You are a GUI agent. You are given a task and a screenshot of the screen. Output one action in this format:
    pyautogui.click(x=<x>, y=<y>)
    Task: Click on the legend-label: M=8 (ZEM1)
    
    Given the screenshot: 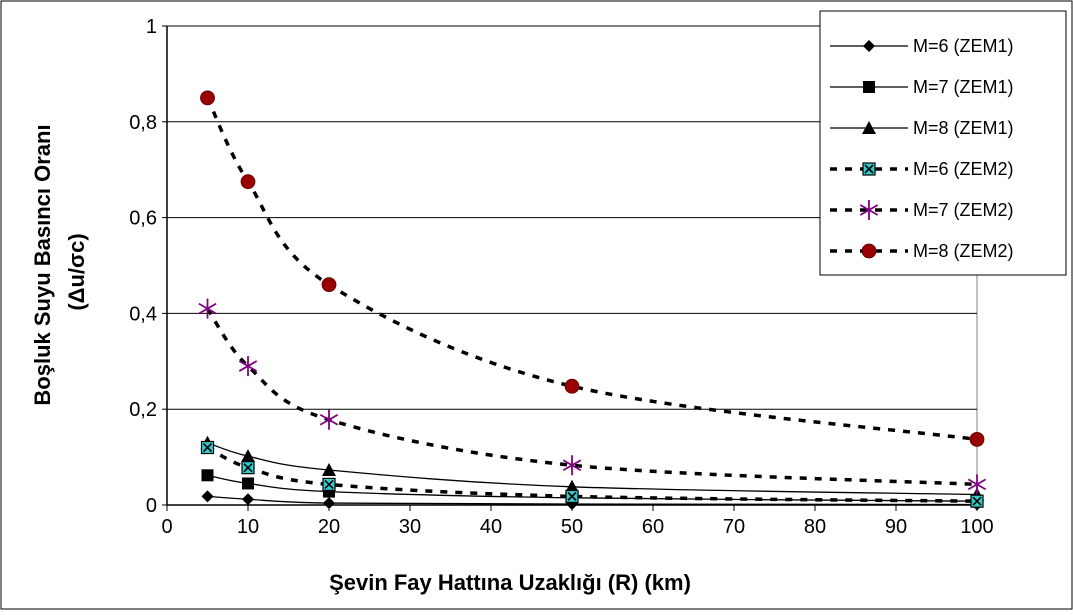 What is the action you would take?
    pyautogui.click(x=963, y=128)
    